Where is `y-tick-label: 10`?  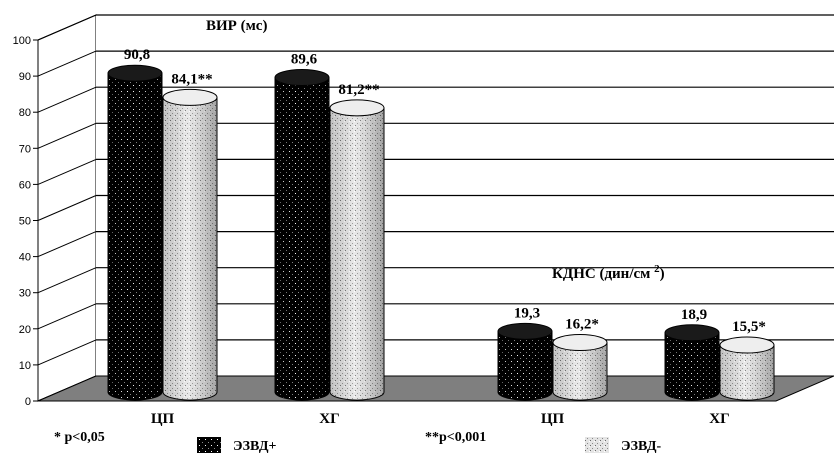
y-tick-label: 10 is located at coordinates (25, 366).